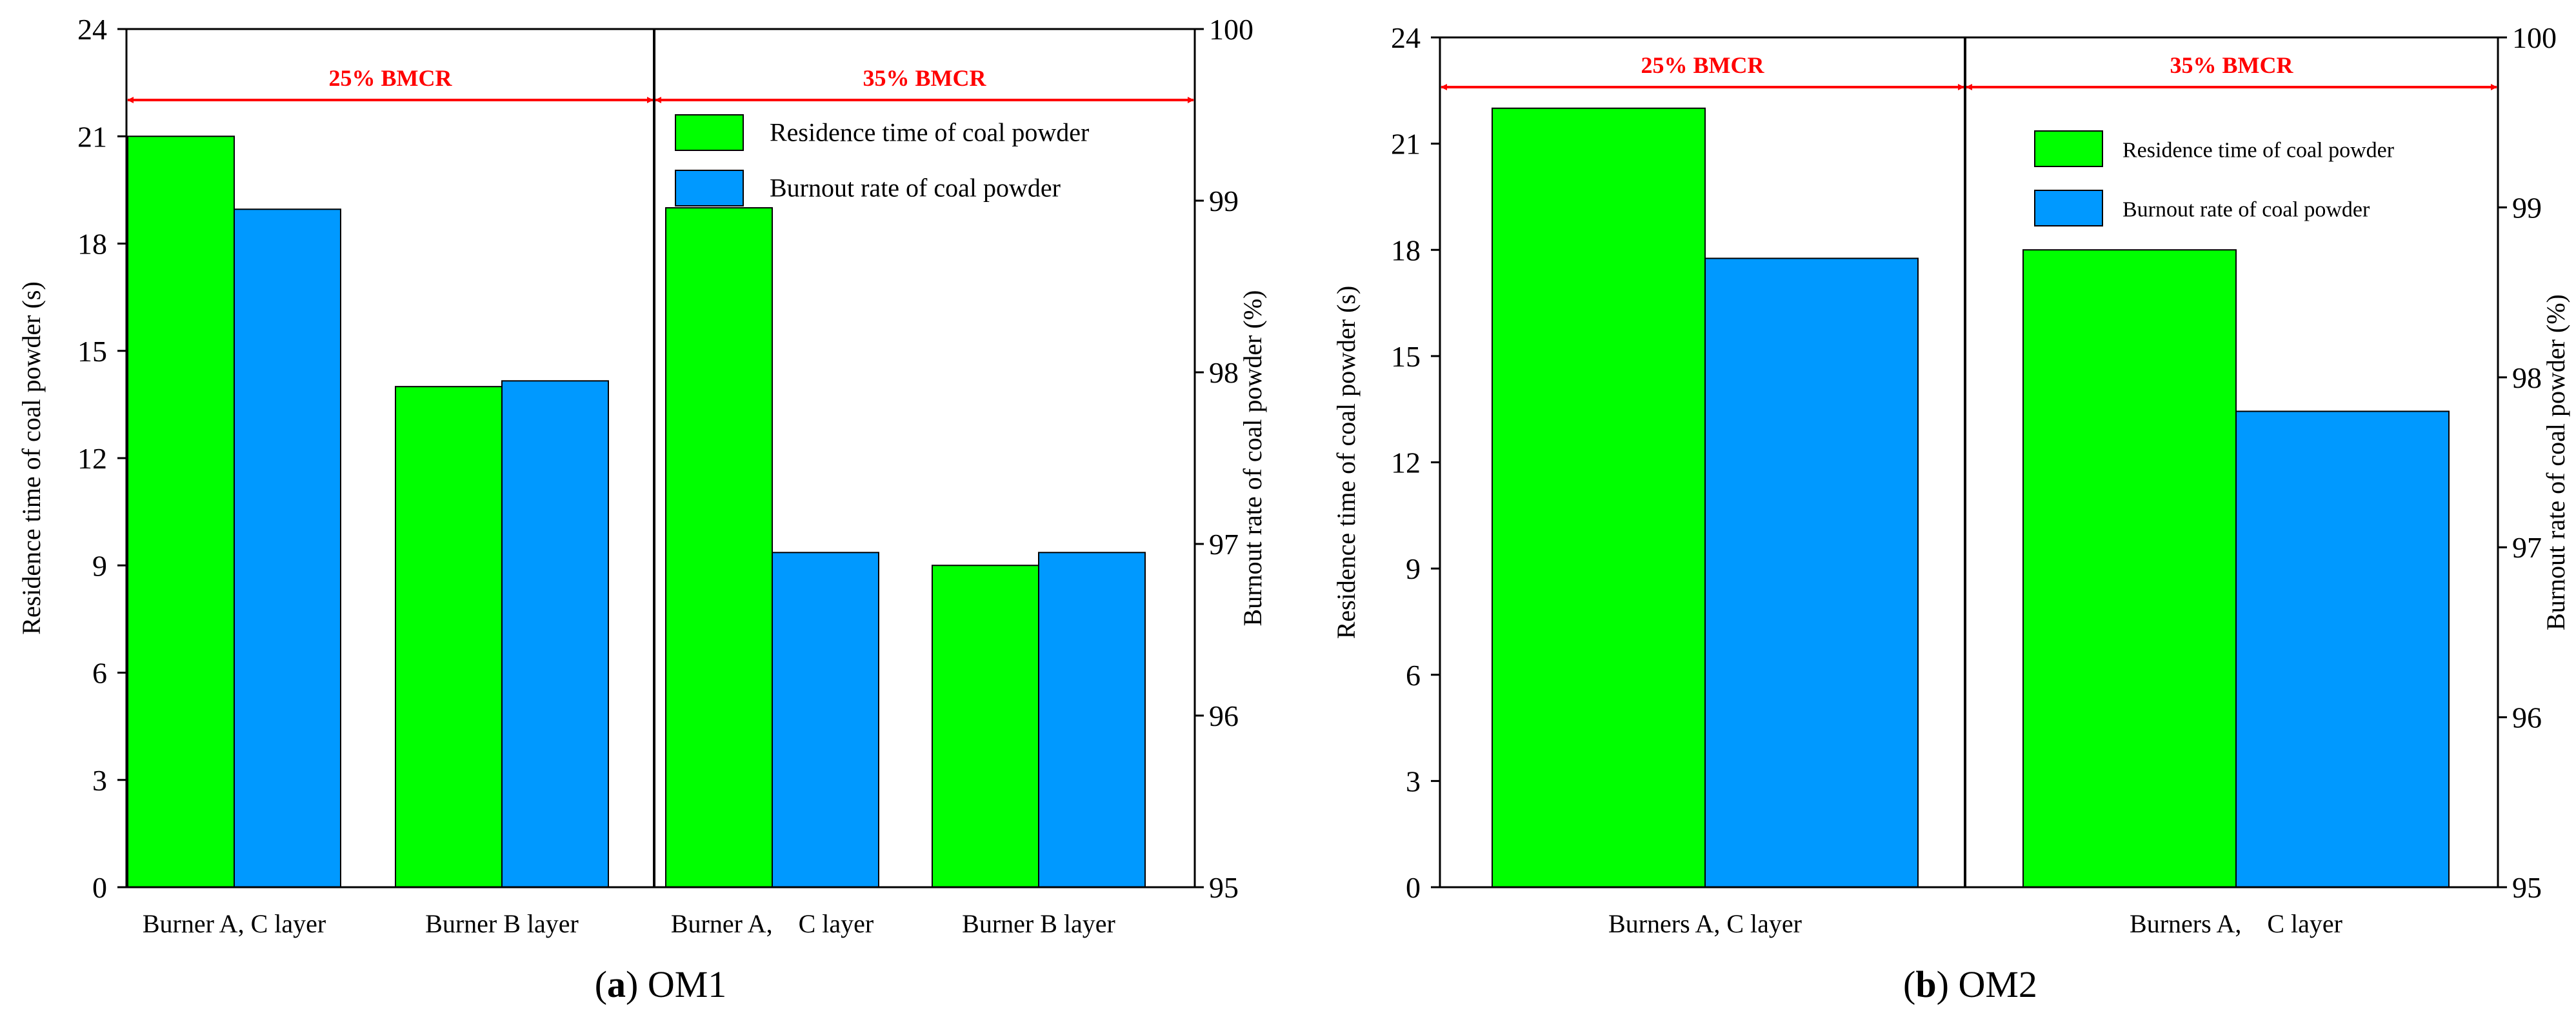 This screenshot has width=2576, height=1024. What do you see at coordinates (1997, 984) in the screenshot?
I see `caption-name: OM2` at bounding box center [1997, 984].